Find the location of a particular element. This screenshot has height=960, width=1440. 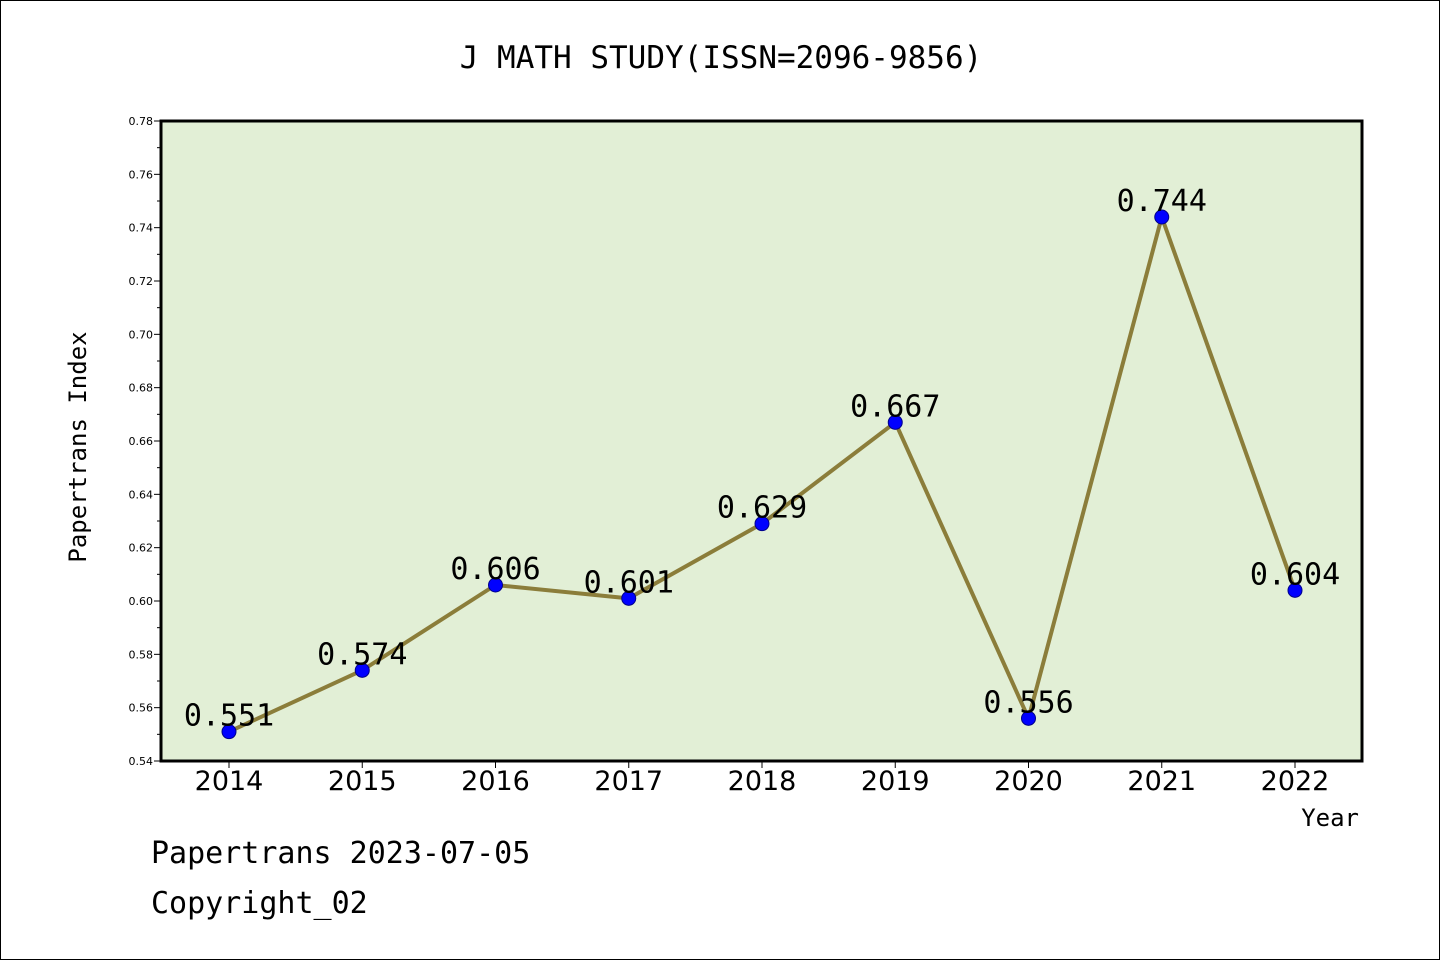

data-label: 0.667 is located at coordinates (895, 406).